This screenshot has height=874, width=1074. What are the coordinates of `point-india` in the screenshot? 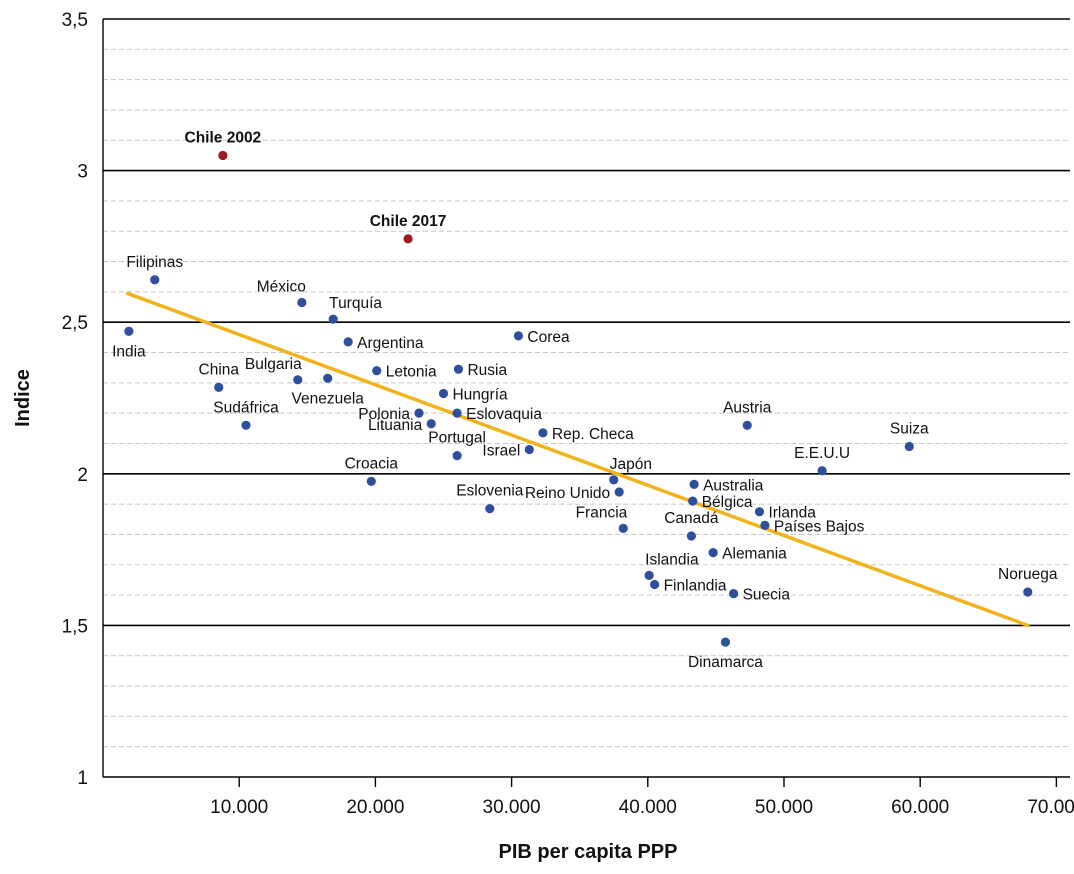 It's located at (129, 331).